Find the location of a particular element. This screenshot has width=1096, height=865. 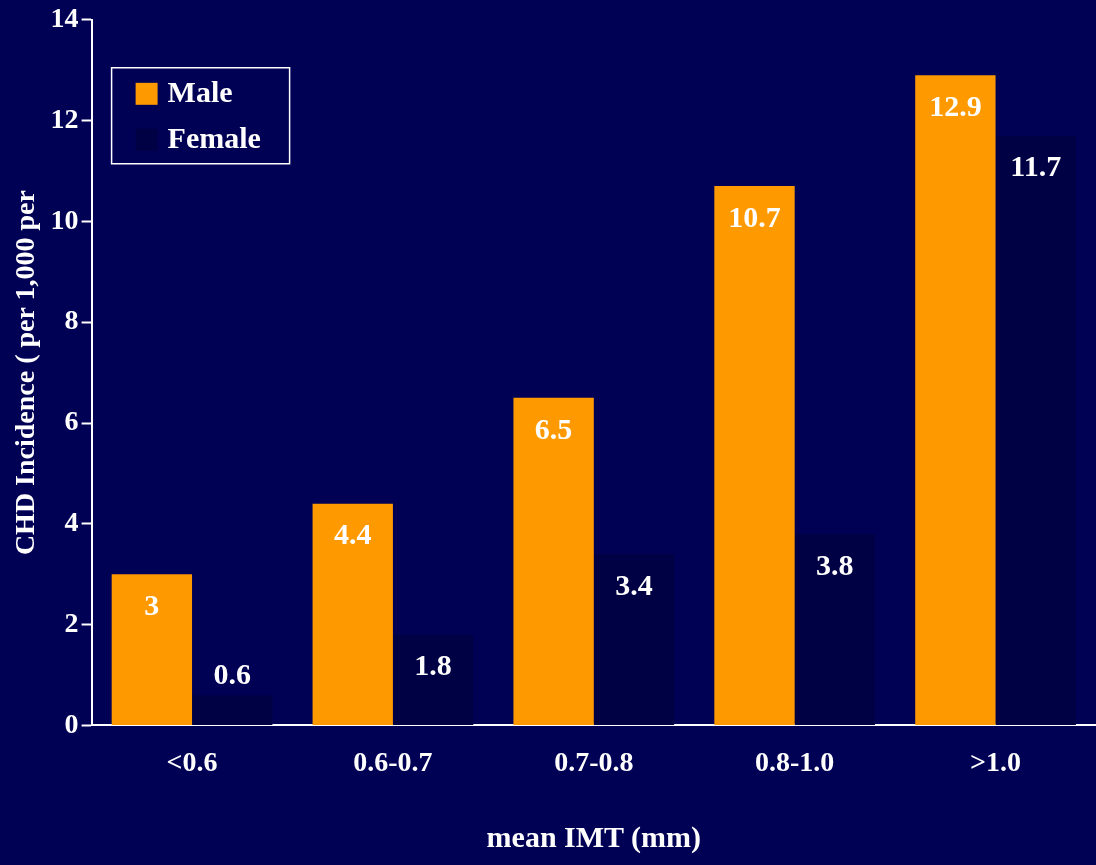

data-label: 12.9 is located at coordinates (955, 105).